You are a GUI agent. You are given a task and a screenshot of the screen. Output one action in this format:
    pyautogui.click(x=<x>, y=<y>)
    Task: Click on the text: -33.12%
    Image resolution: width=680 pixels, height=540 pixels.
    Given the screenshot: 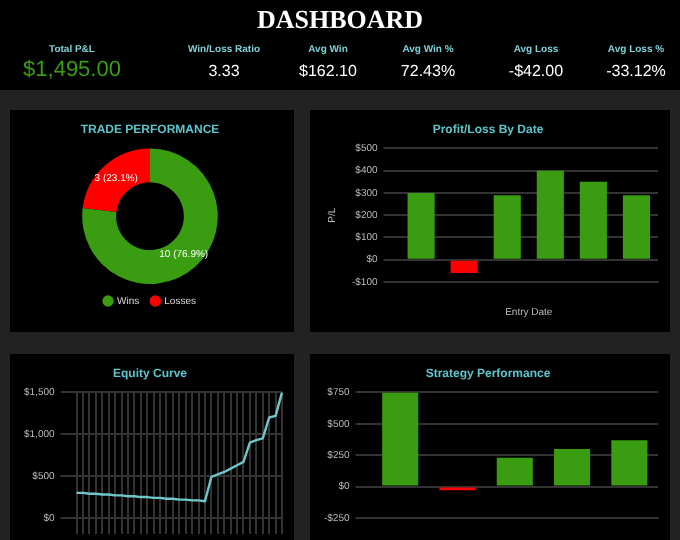 What is the action you would take?
    pyautogui.click(x=636, y=71)
    